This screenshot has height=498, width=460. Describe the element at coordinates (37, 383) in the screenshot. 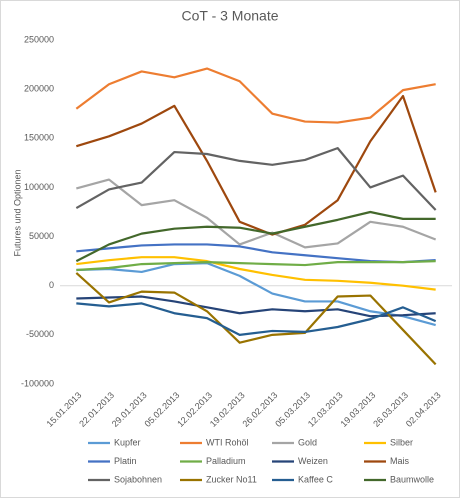

I see `y-tick-label: -100000` at that location.